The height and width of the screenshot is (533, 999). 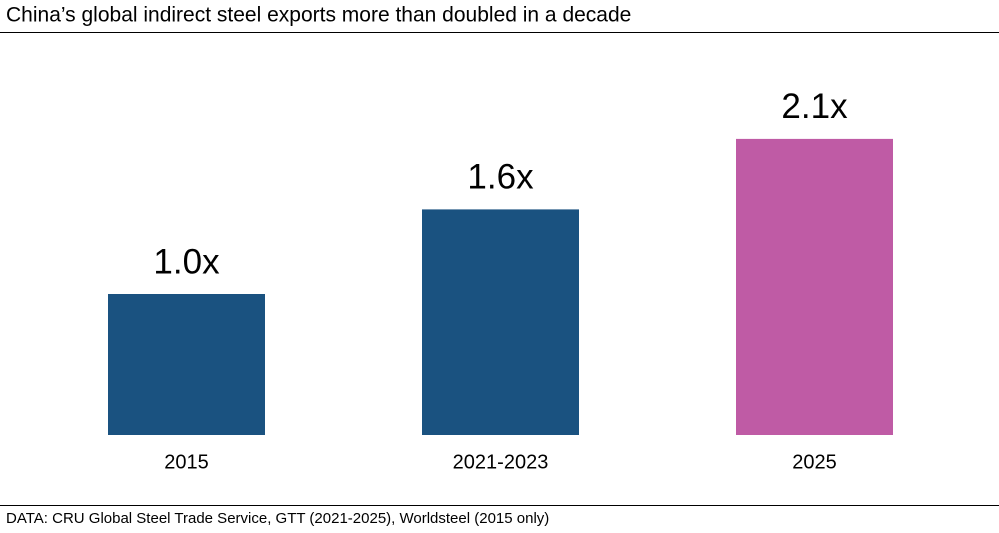 I want to click on value-label: 1.0x, so click(x=186, y=261).